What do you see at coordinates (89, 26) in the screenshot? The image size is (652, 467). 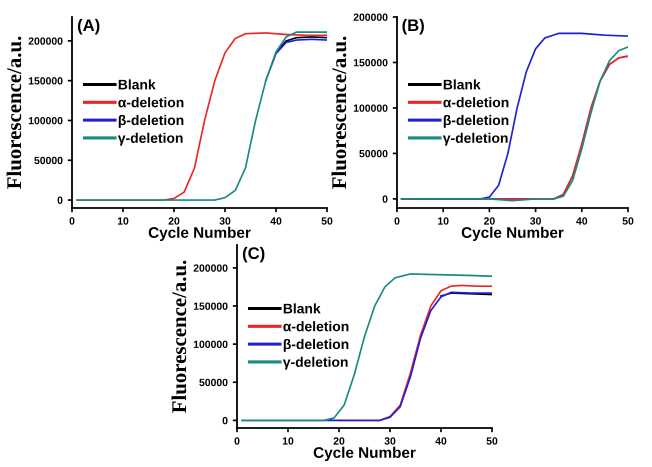 I see `chart-title: (A)` at bounding box center [89, 26].